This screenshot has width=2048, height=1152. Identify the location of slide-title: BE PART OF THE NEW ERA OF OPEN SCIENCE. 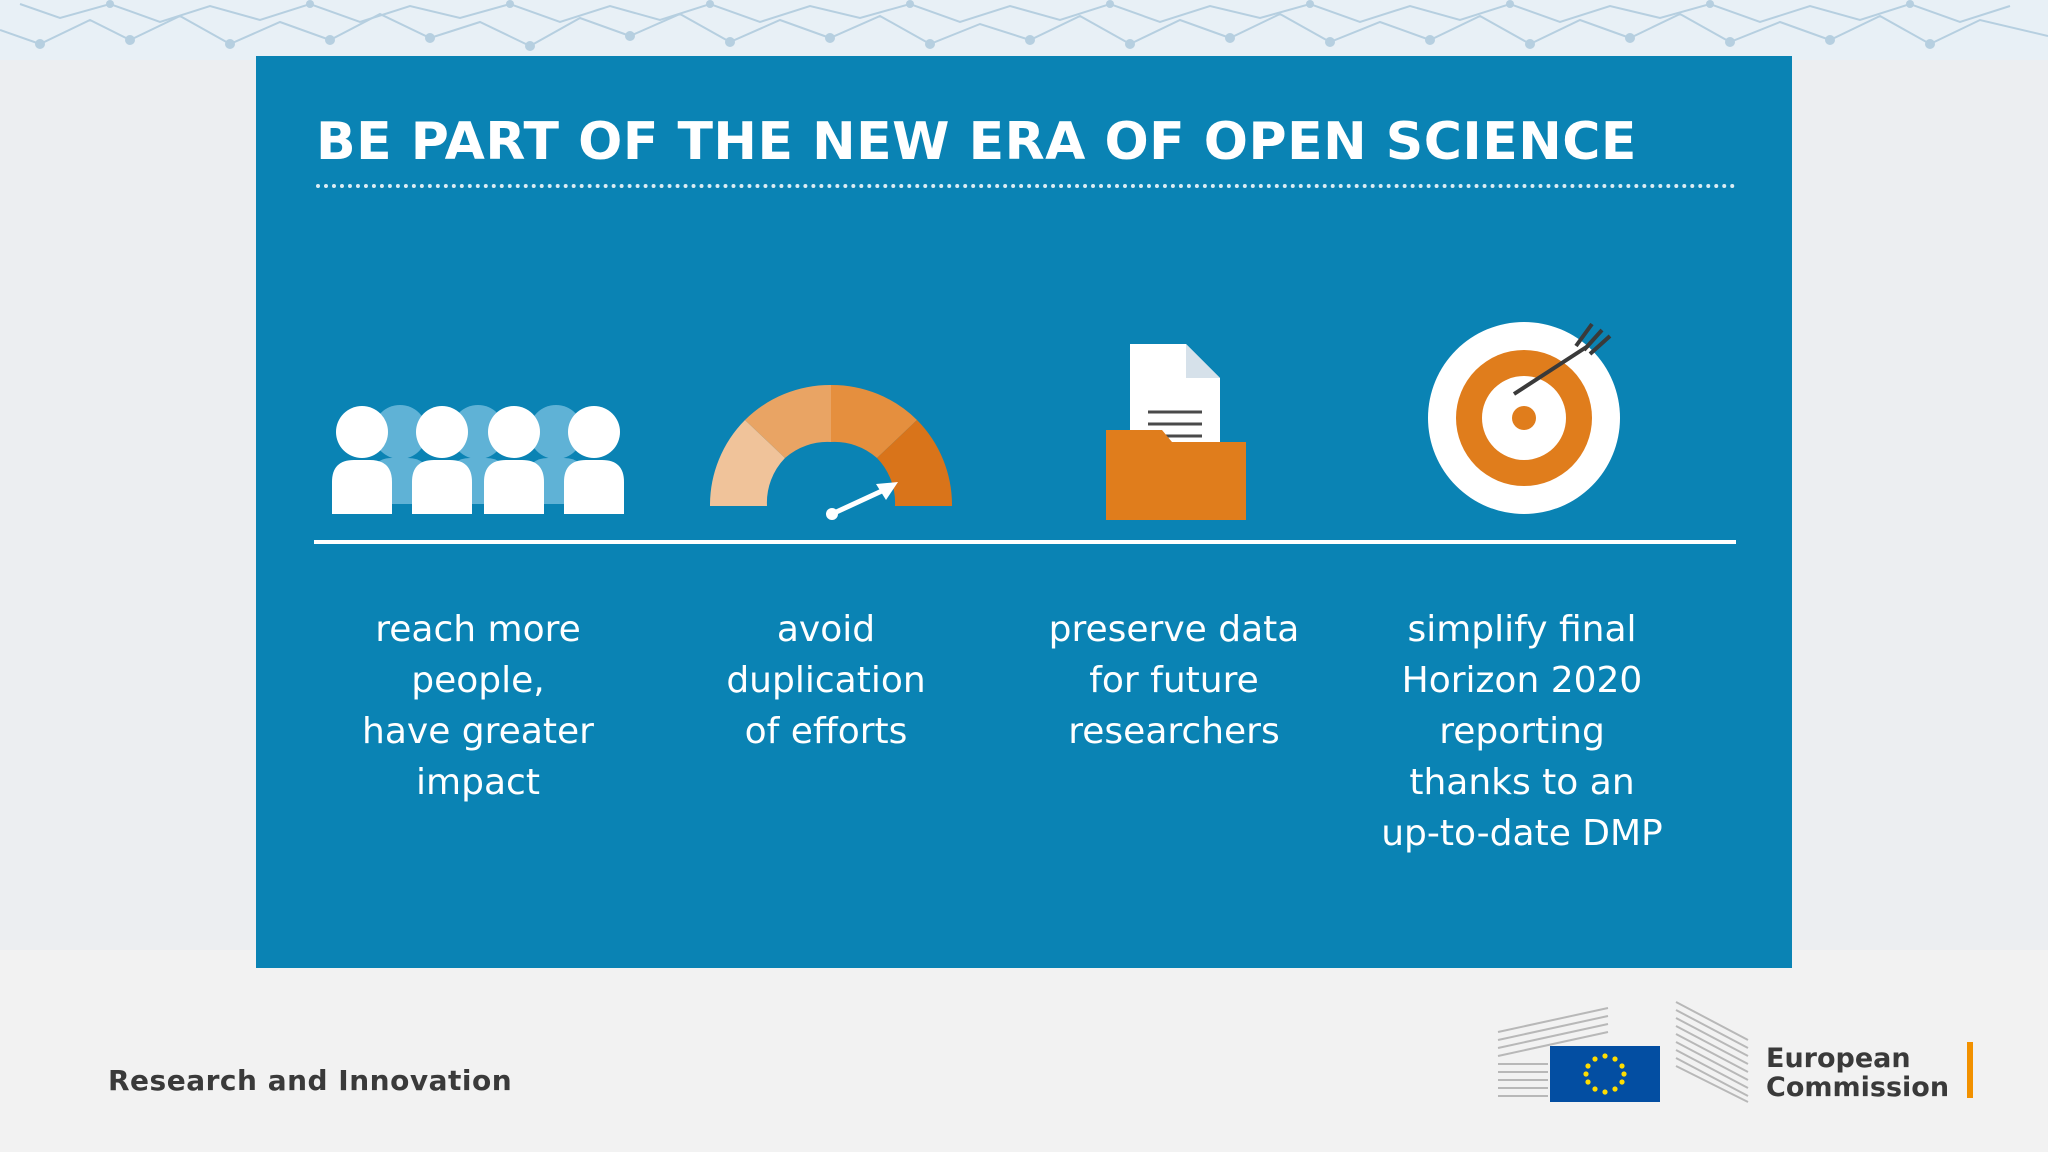
(976, 142).